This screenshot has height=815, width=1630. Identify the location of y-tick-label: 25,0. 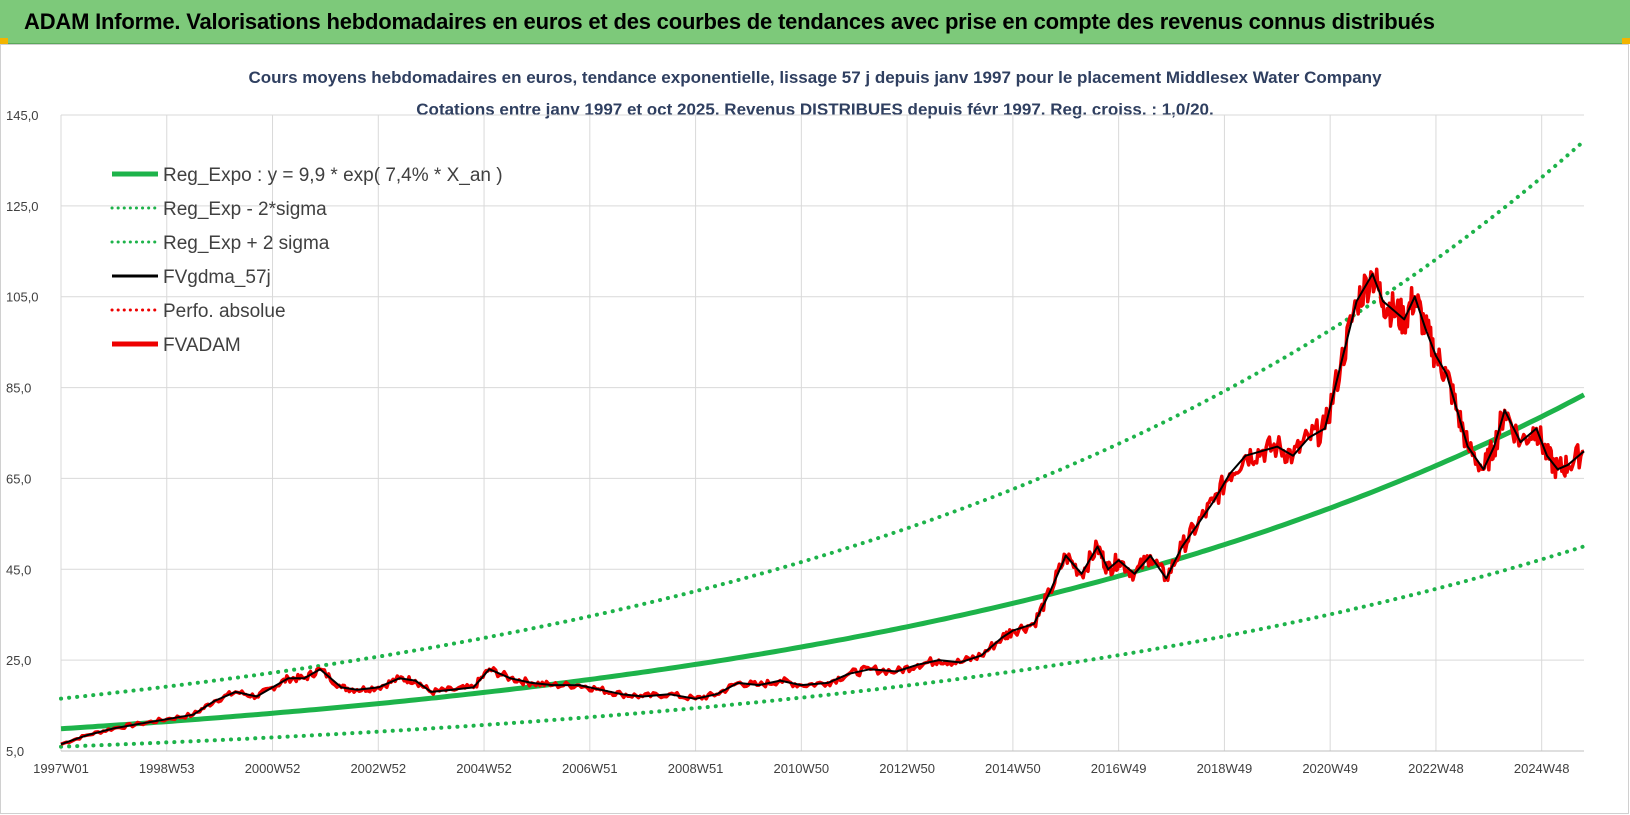
(18, 660).